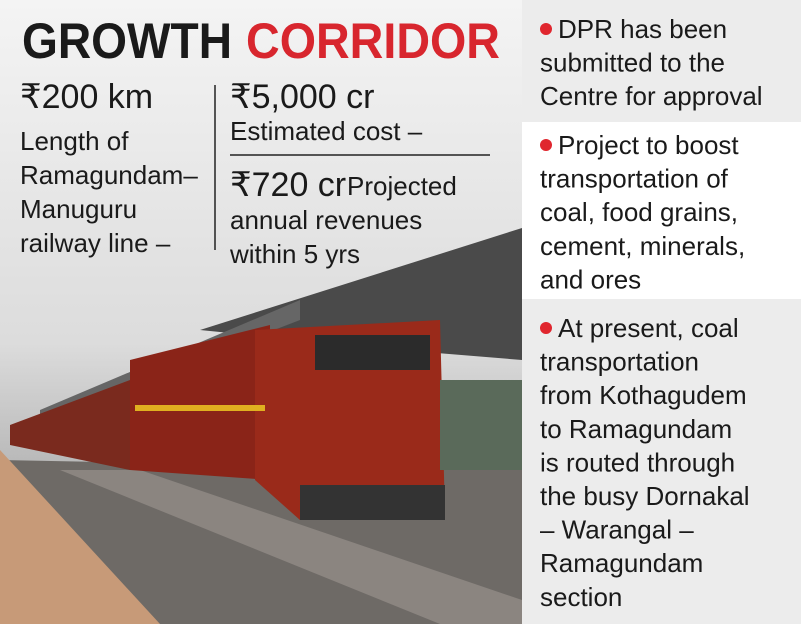  What do you see at coordinates (581, 597) in the screenshot?
I see `point-line: section` at bounding box center [581, 597].